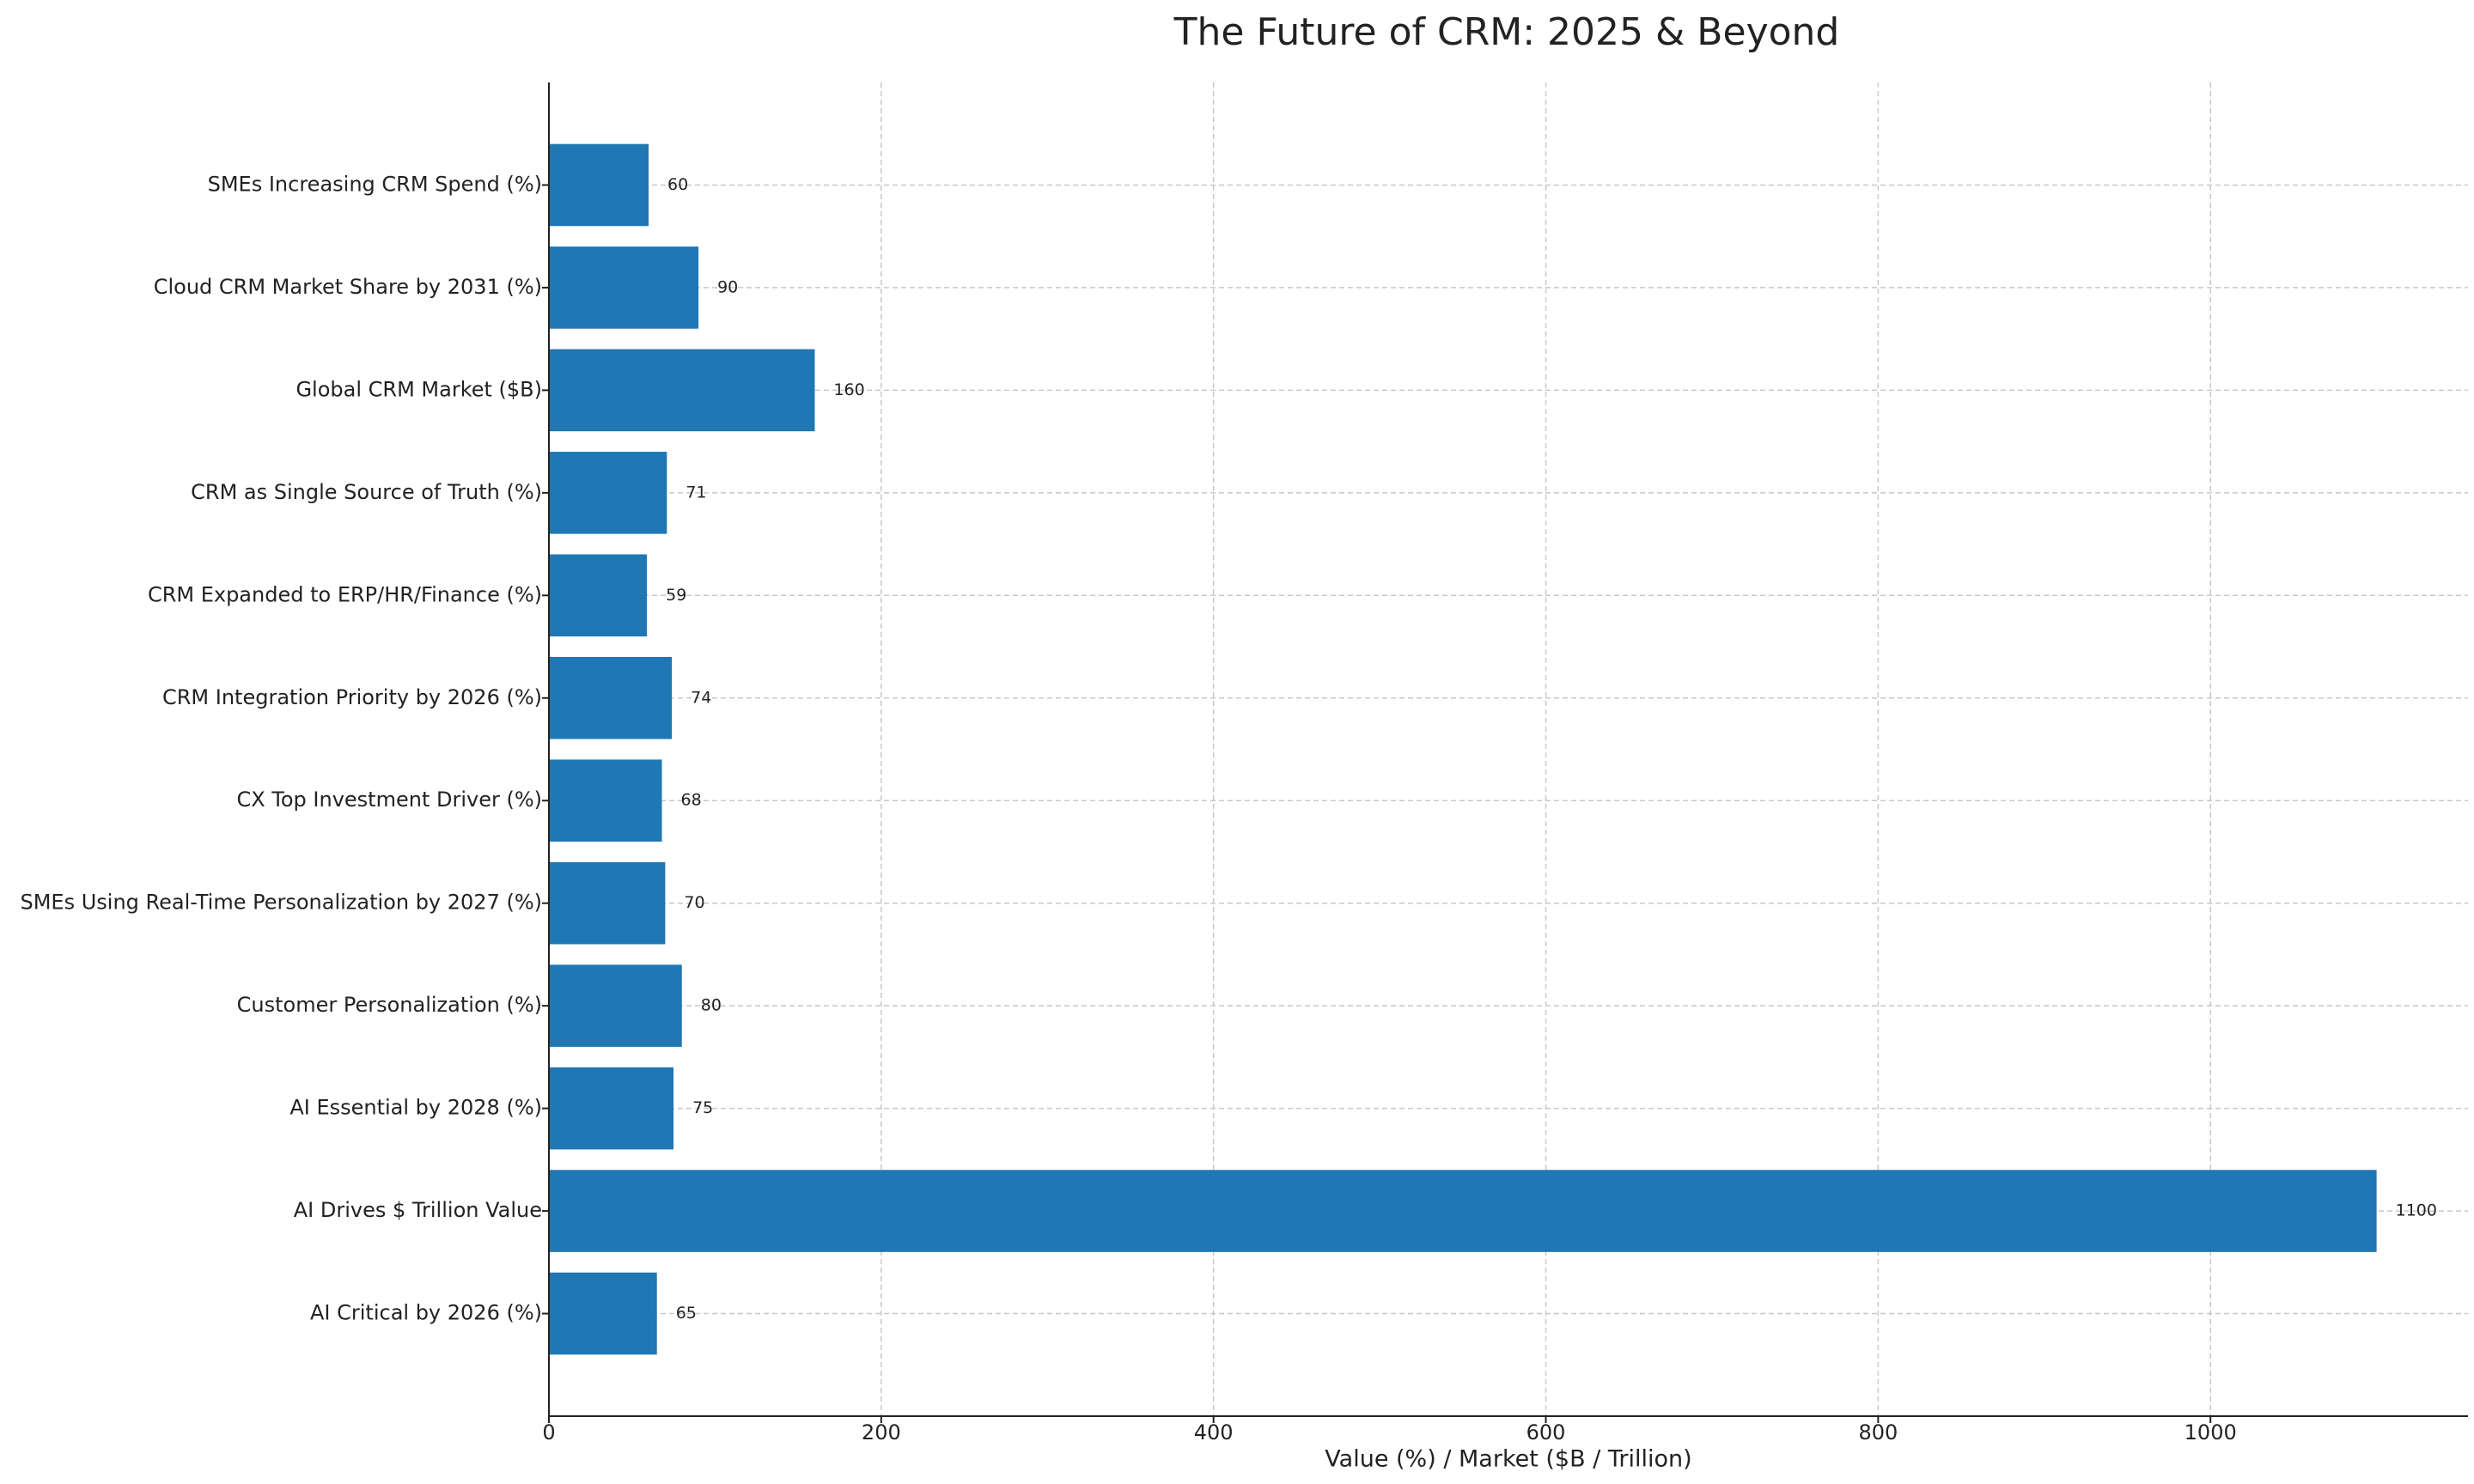 The height and width of the screenshot is (1484, 2474). What do you see at coordinates (696, 493) in the screenshot?
I see `value-label: 71` at bounding box center [696, 493].